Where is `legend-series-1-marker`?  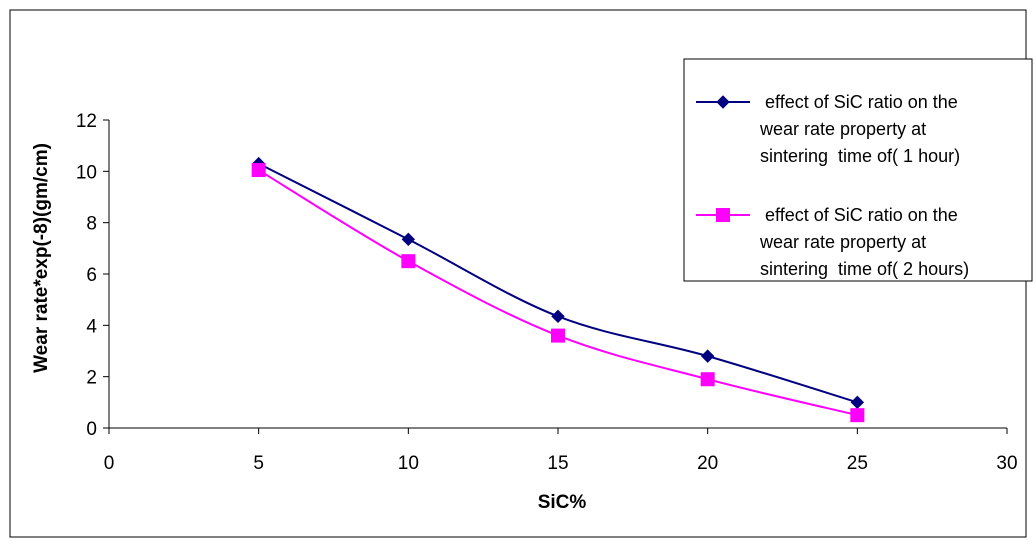 legend-series-1-marker is located at coordinates (723, 102).